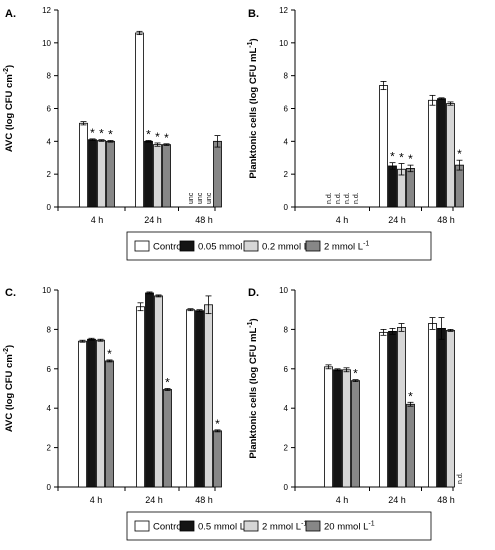 The width and height of the screenshot is (495, 550). Describe the element at coordinates (329, 198) in the screenshot. I see `annotation-label: n.d.` at that location.